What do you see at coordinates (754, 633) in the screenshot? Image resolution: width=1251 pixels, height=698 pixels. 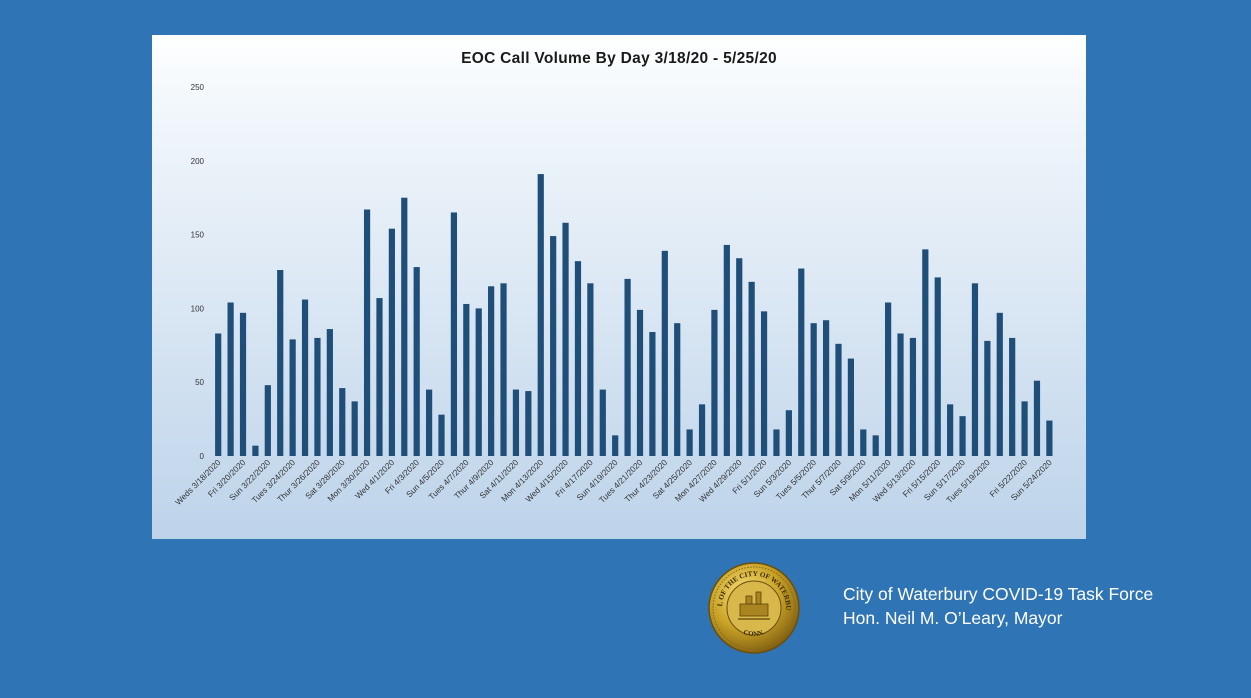 I see `seal-text-bottom: CONN.` at bounding box center [754, 633].